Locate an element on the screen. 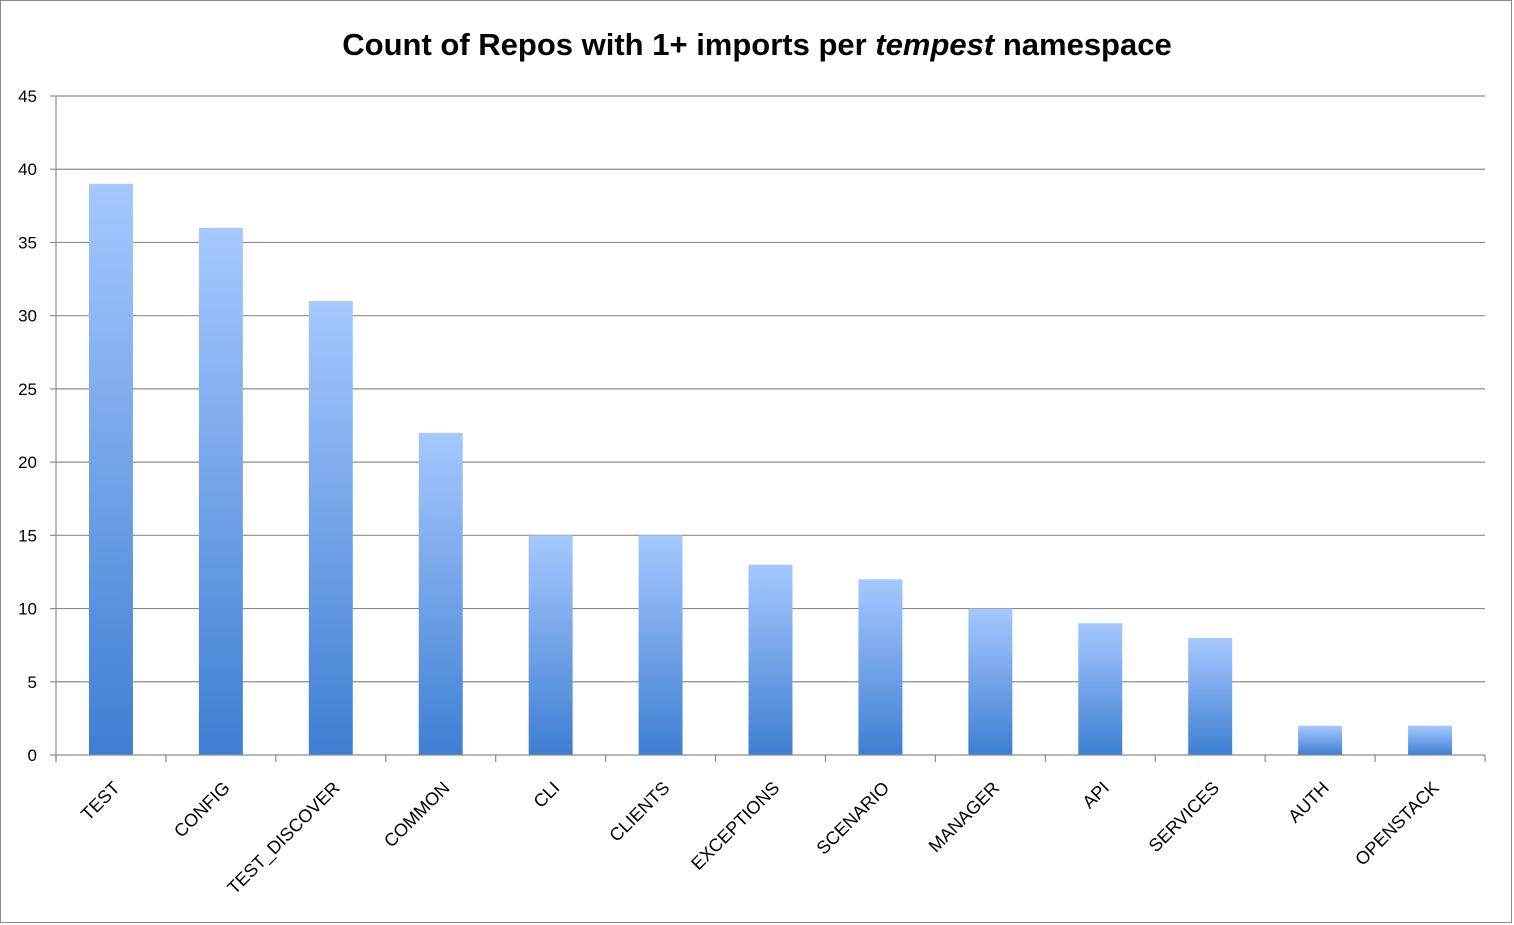 The height and width of the screenshot is (925, 1514). bar-manager is located at coordinates (990, 681).